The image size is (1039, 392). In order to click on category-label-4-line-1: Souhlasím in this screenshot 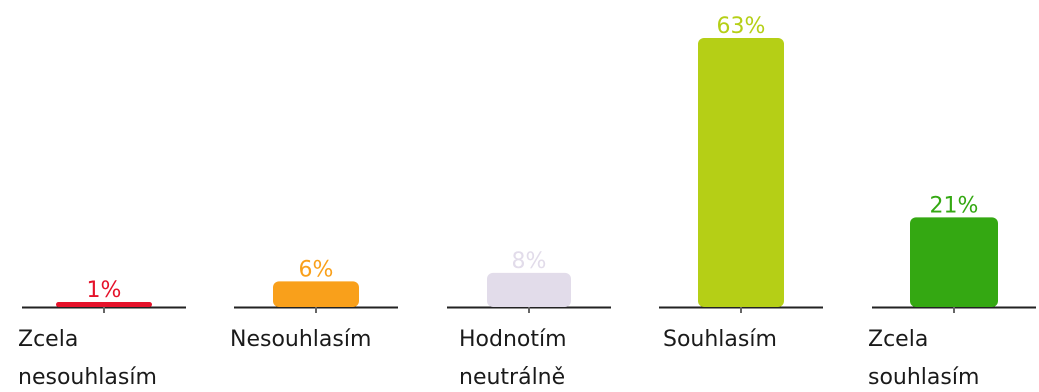, I will do `click(720, 339)`.